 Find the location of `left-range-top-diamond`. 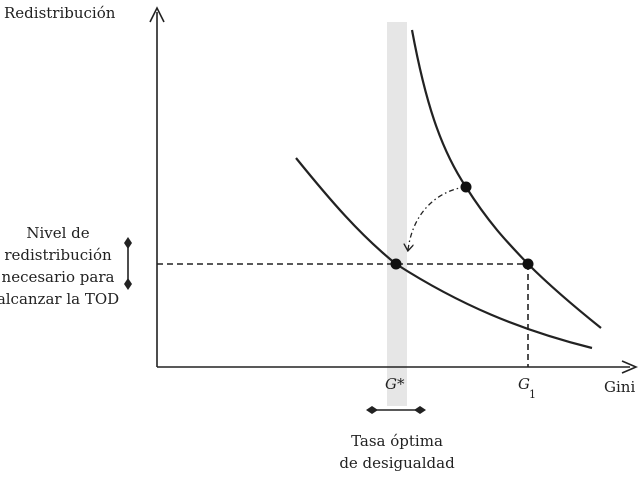

left-range-top-diamond is located at coordinates (128, 243).